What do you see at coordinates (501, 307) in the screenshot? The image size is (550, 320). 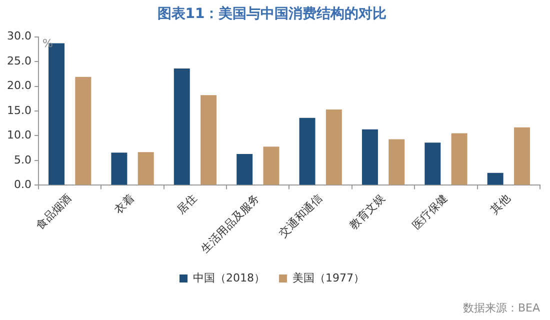 I see `source-note: 数据来源：BEA` at bounding box center [501, 307].